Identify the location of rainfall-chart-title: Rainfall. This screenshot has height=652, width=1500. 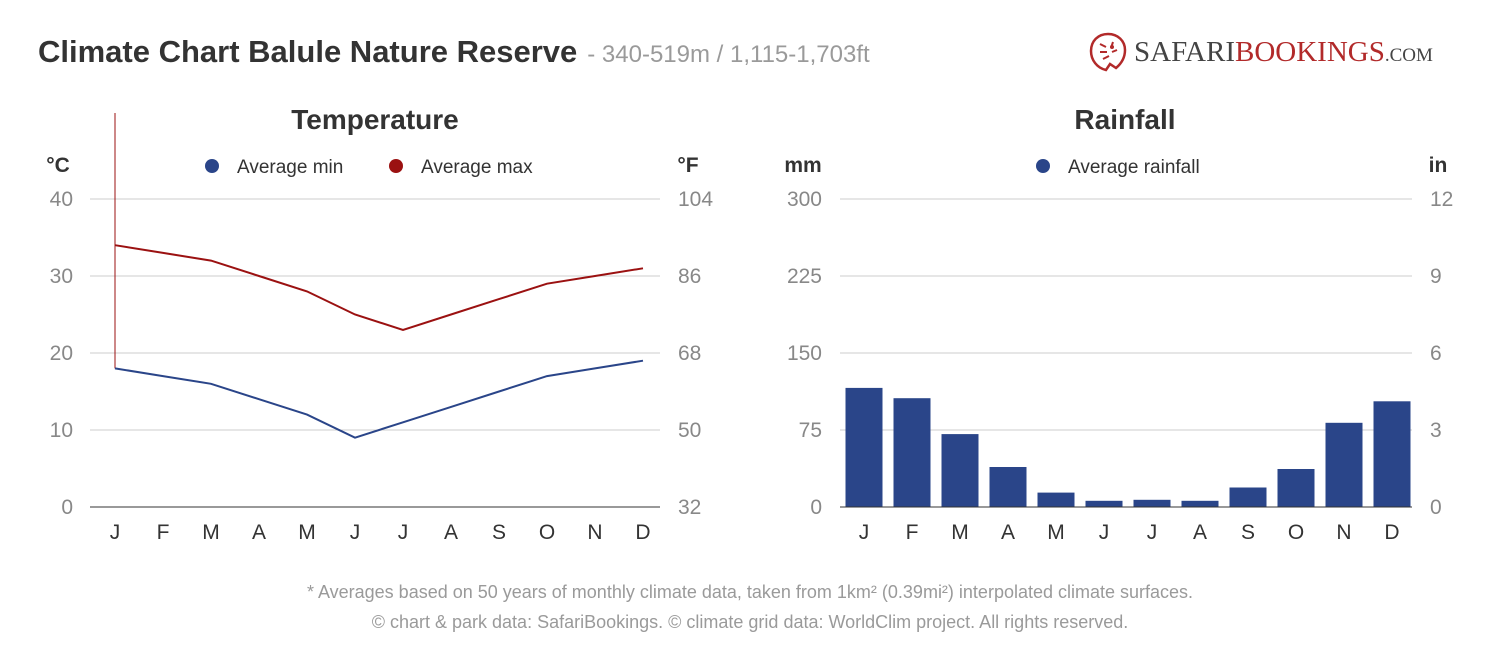
(1124, 119).